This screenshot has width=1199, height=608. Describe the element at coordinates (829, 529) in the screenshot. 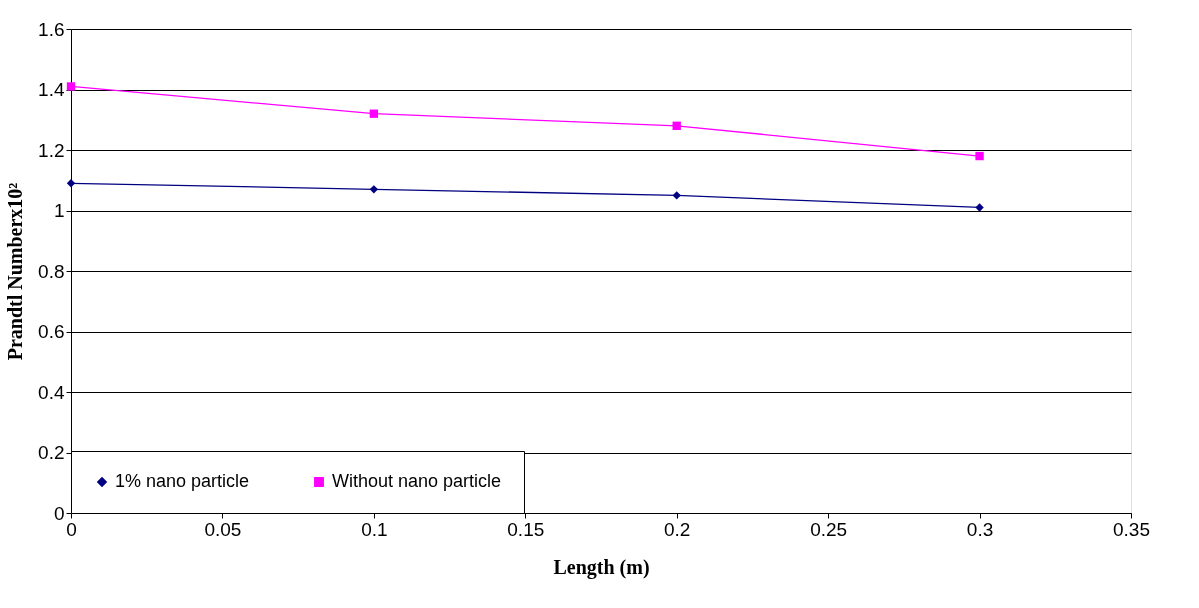

I see `x-tick-label: 0.25` at that location.